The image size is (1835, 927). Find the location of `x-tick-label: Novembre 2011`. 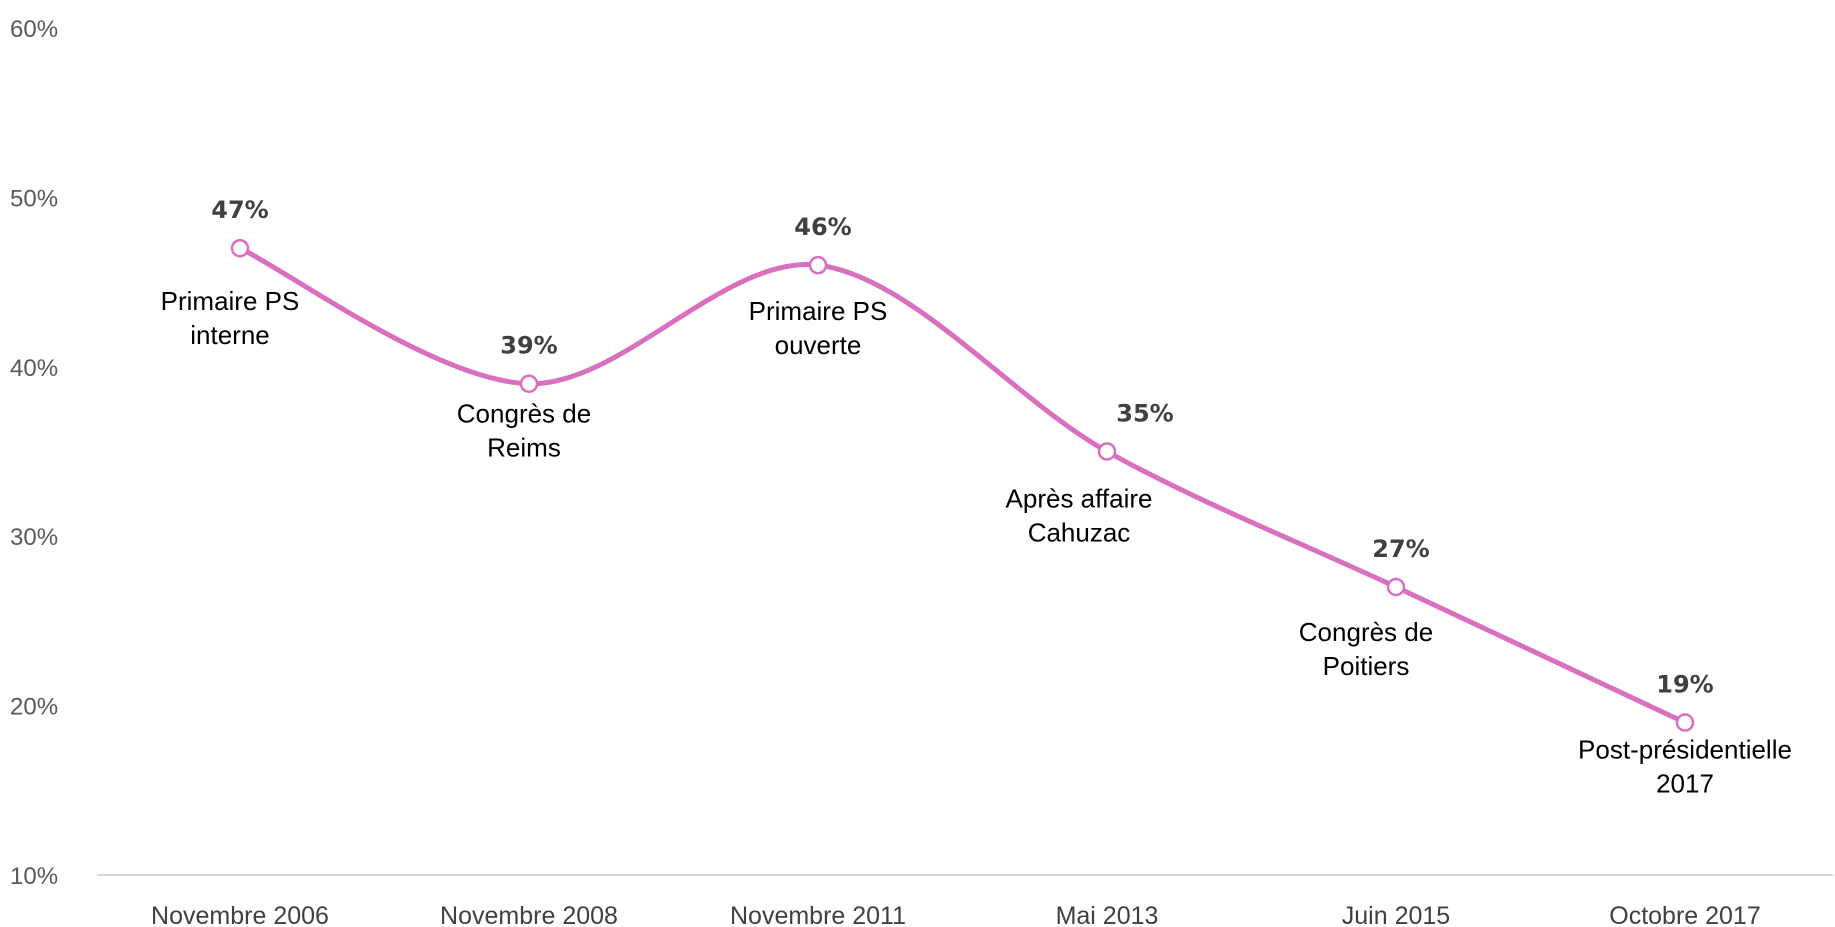

x-tick-label: Novembre 2011 is located at coordinates (818, 914).